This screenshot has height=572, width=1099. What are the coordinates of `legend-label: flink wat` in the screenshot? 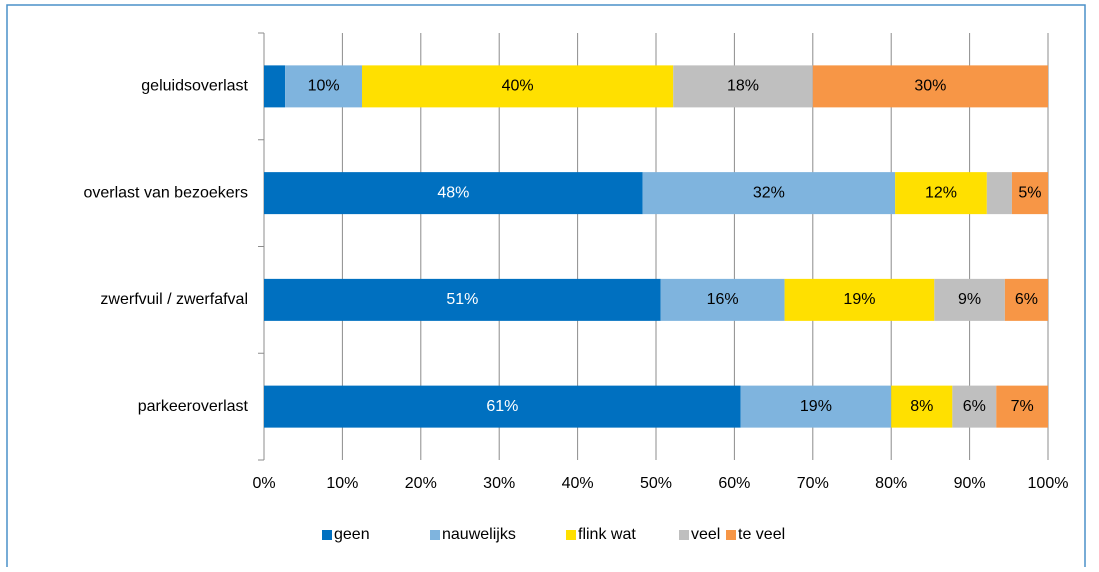 It's located at (607, 534).